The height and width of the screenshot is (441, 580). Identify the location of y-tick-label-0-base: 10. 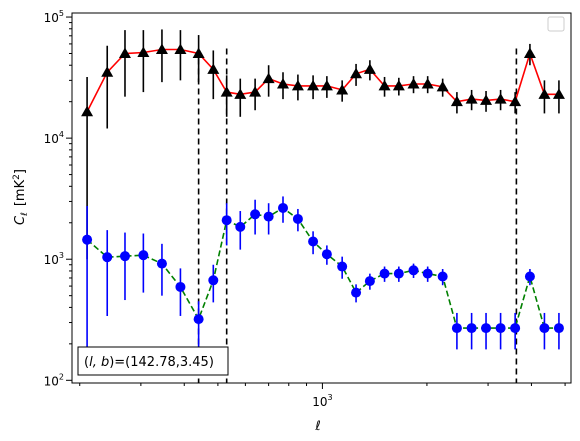
(51, 381).